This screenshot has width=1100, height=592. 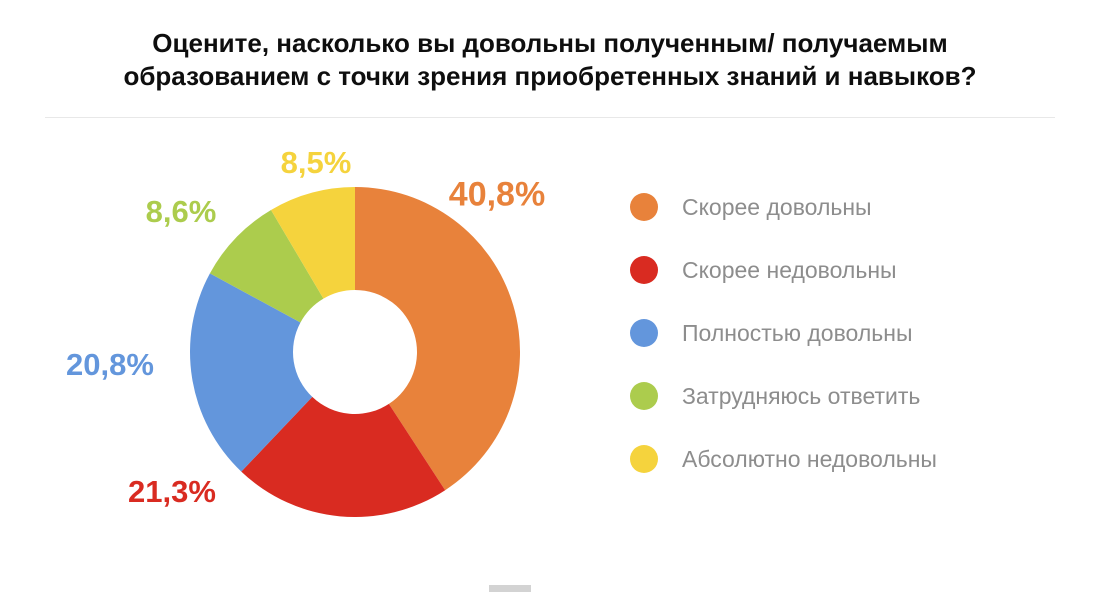 I want to click on slice-value-label: 20,8%, so click(x=110, y=364).